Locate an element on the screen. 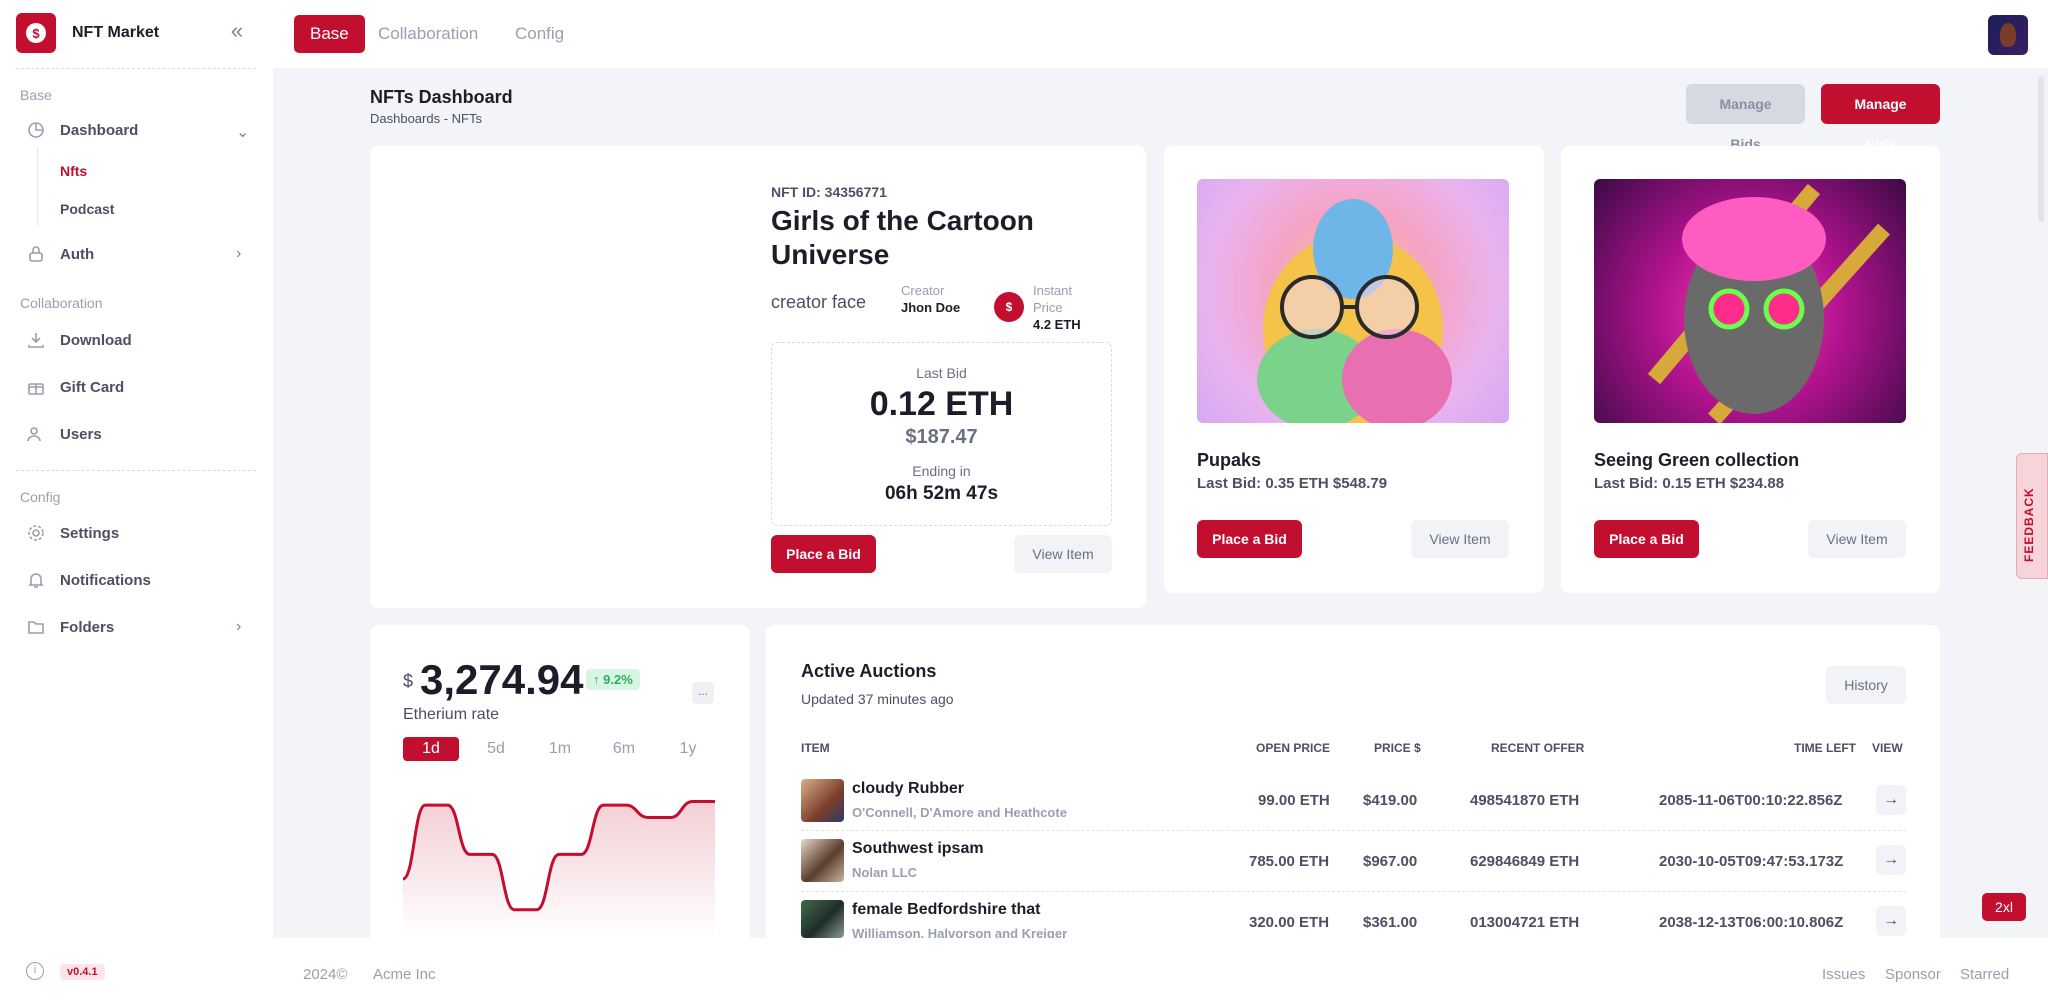 This screenshot has width=2048, height=1008. sidebar-item-label: Gift Card is located at coordinates (92, 387).